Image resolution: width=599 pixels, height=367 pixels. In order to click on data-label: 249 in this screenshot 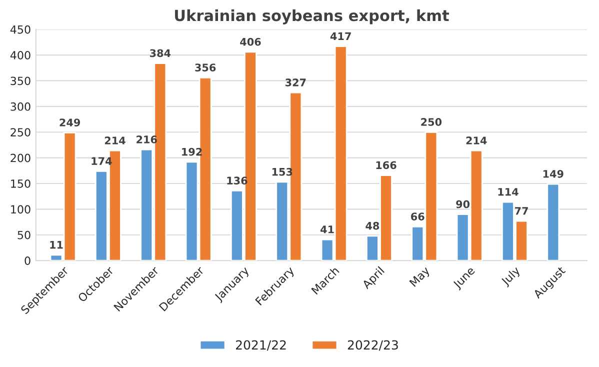, I will do `click(70, 122)`.